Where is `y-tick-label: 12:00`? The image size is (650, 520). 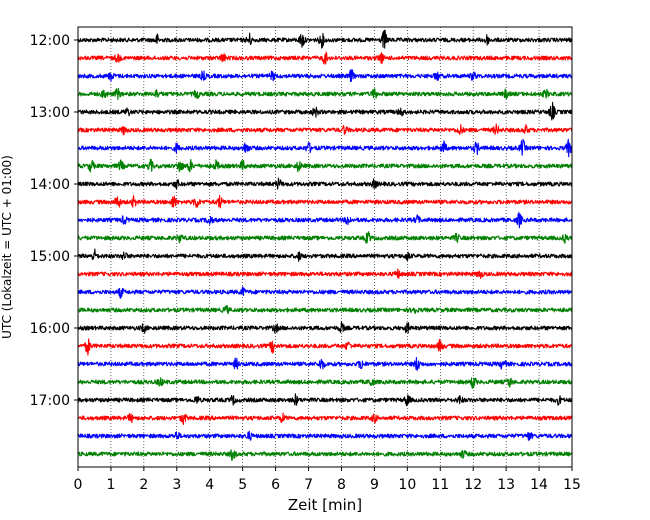 y-tick-label: 12:00 is located at coordinates (50, 41).